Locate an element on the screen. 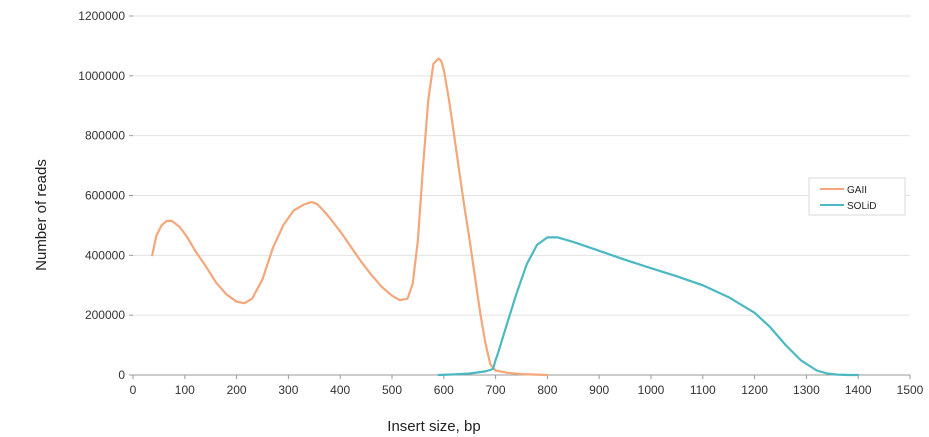 The width and height of the screenshot is (929, 437). x-tick-label: 800 is located at coordinates (547, 390).